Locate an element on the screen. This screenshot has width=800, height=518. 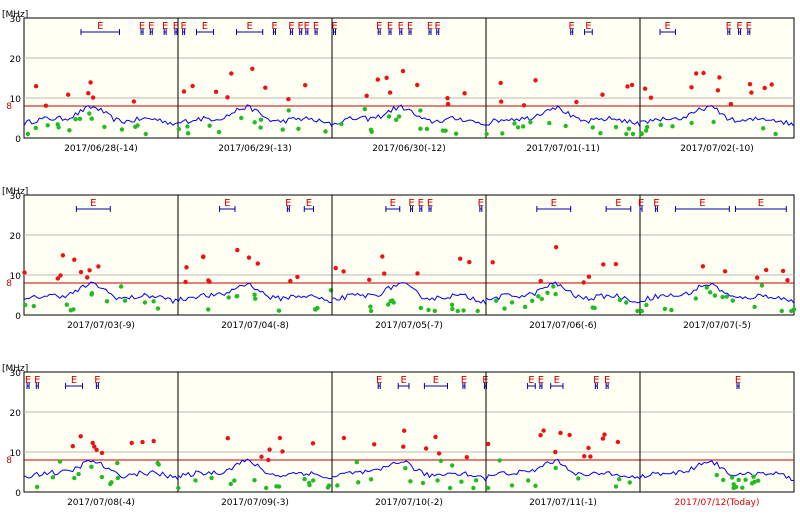
day-label: 2017/07/11(-1) is located at coordinates (563, 503).